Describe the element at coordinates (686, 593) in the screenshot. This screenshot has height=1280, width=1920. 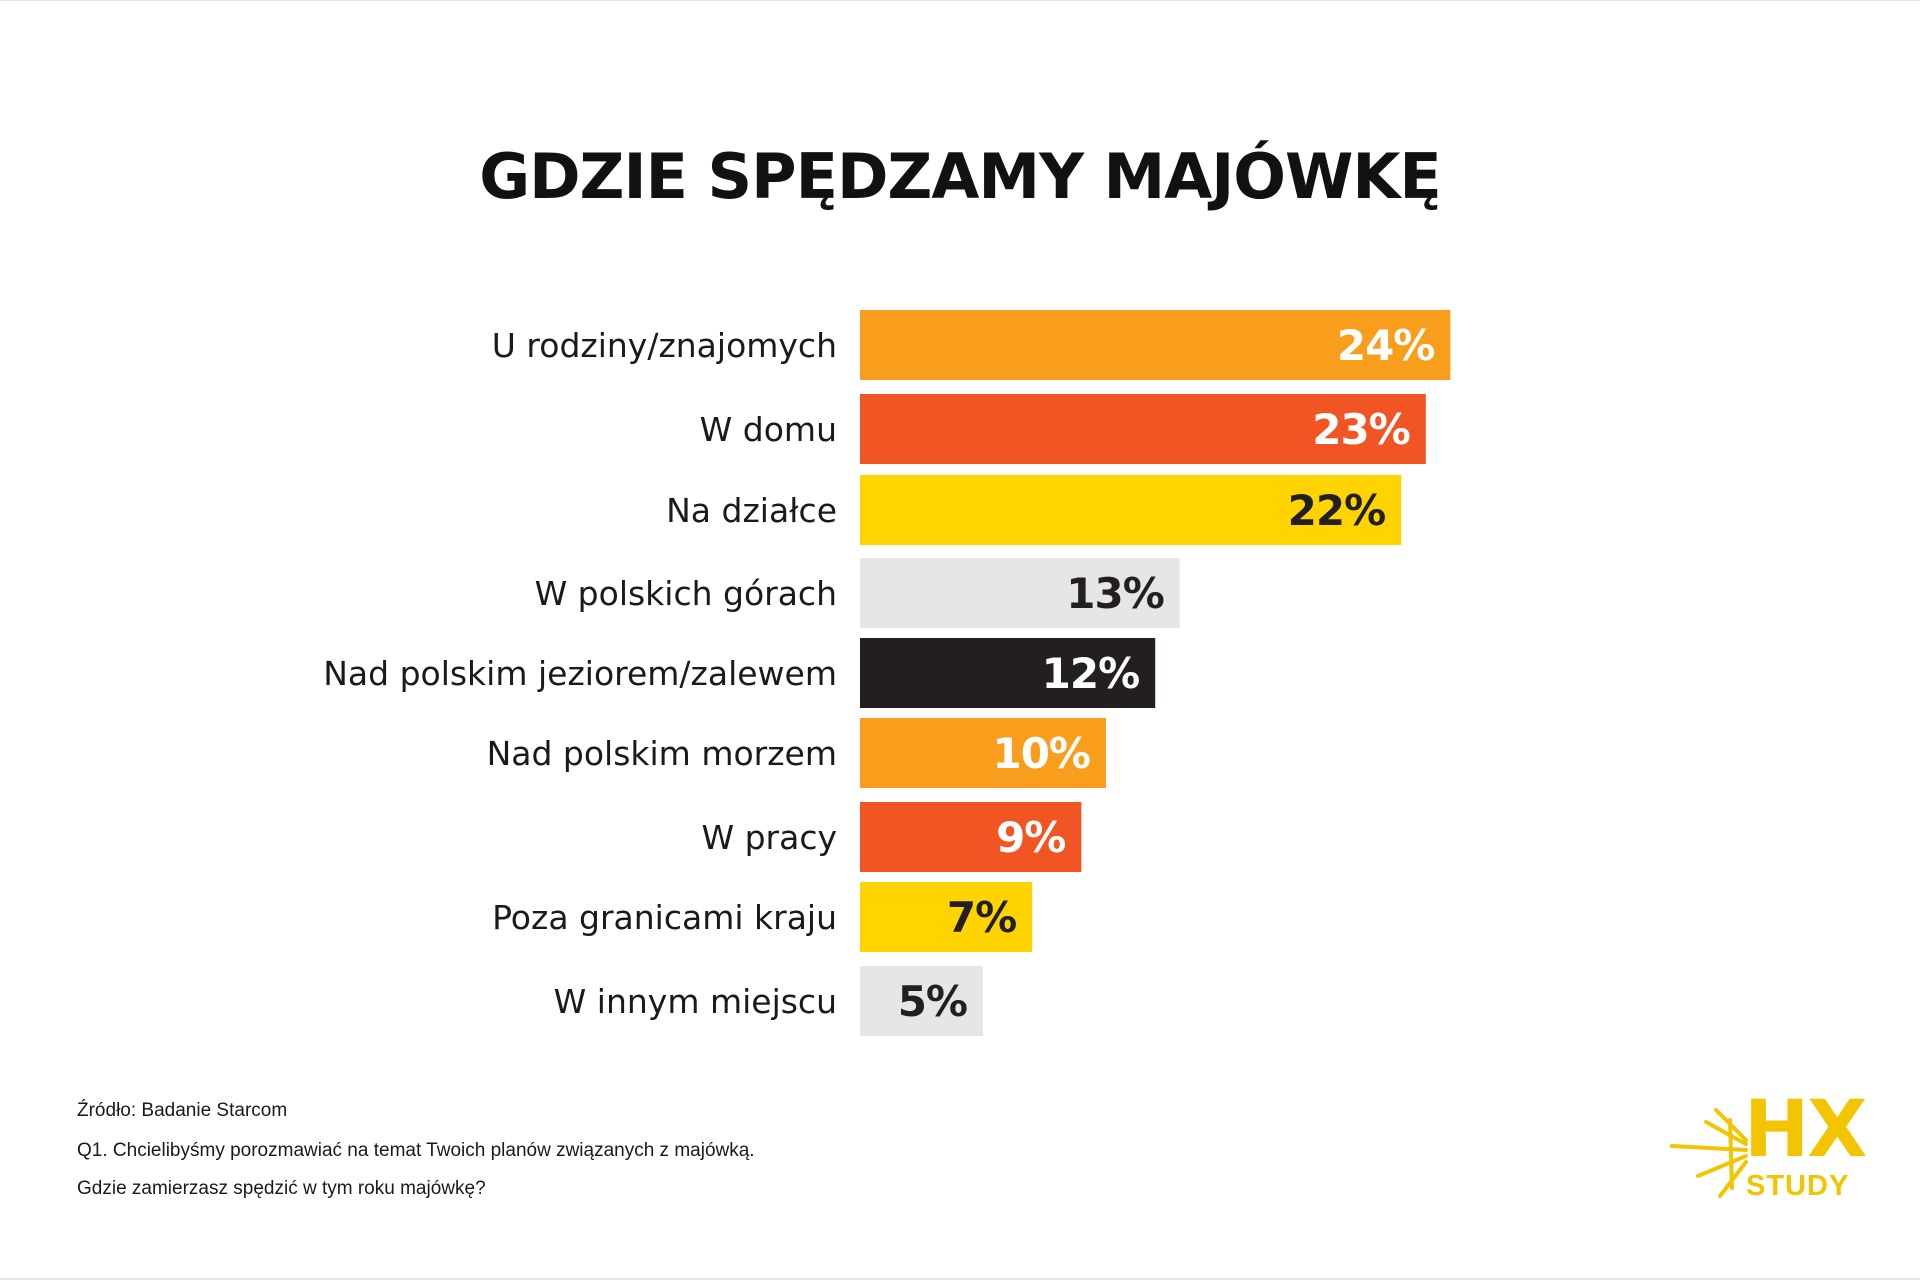
I see `category-label: W polskich górach` at that location.